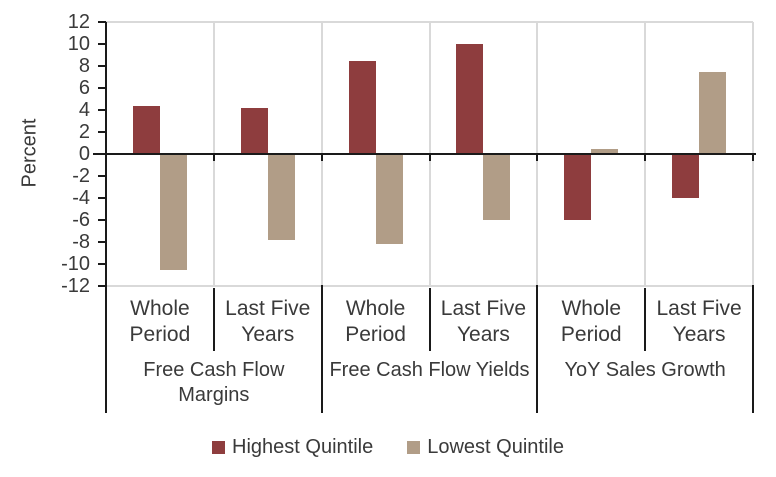 Image resolution: width=776 pixels, height=477 pixels. Describe the element at coordinates (414, 447) in the screenshot. I see `legend-swatch-lowest-quintile-icon` at that location.